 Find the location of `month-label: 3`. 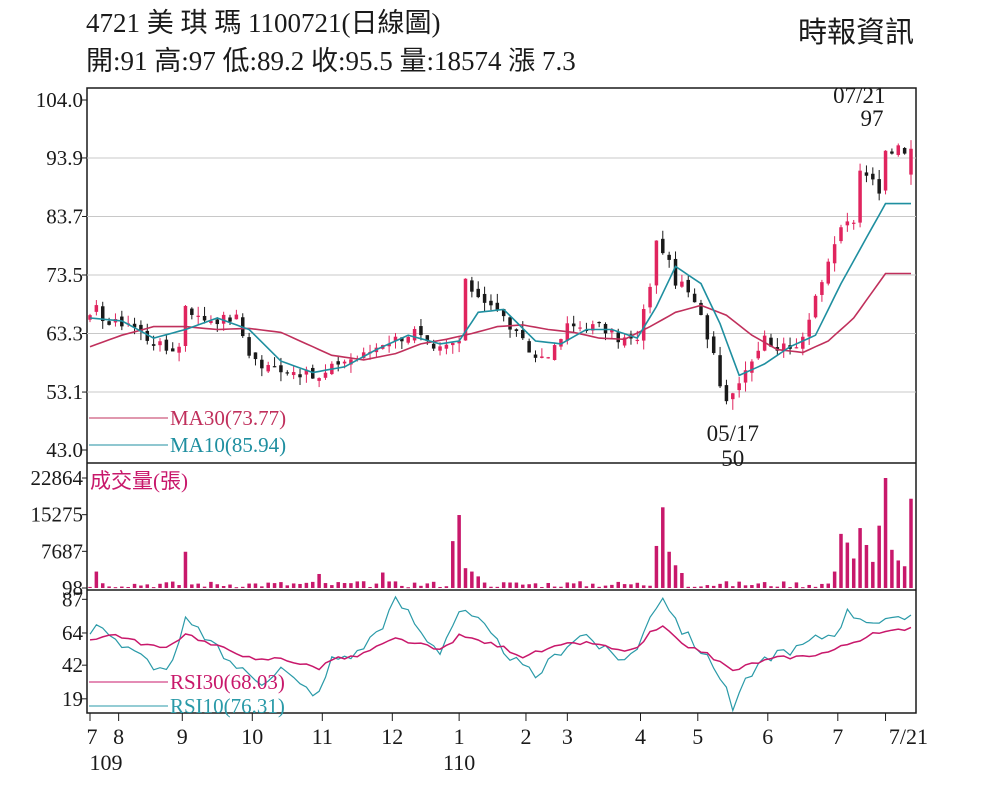

month-label: 3 is located at coordinates (567, 736).